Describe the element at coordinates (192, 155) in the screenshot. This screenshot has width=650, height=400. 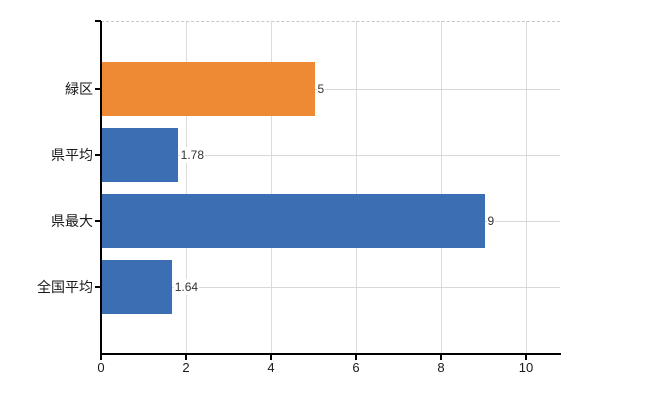
I see `bar-value-label: 1.78` at that location.